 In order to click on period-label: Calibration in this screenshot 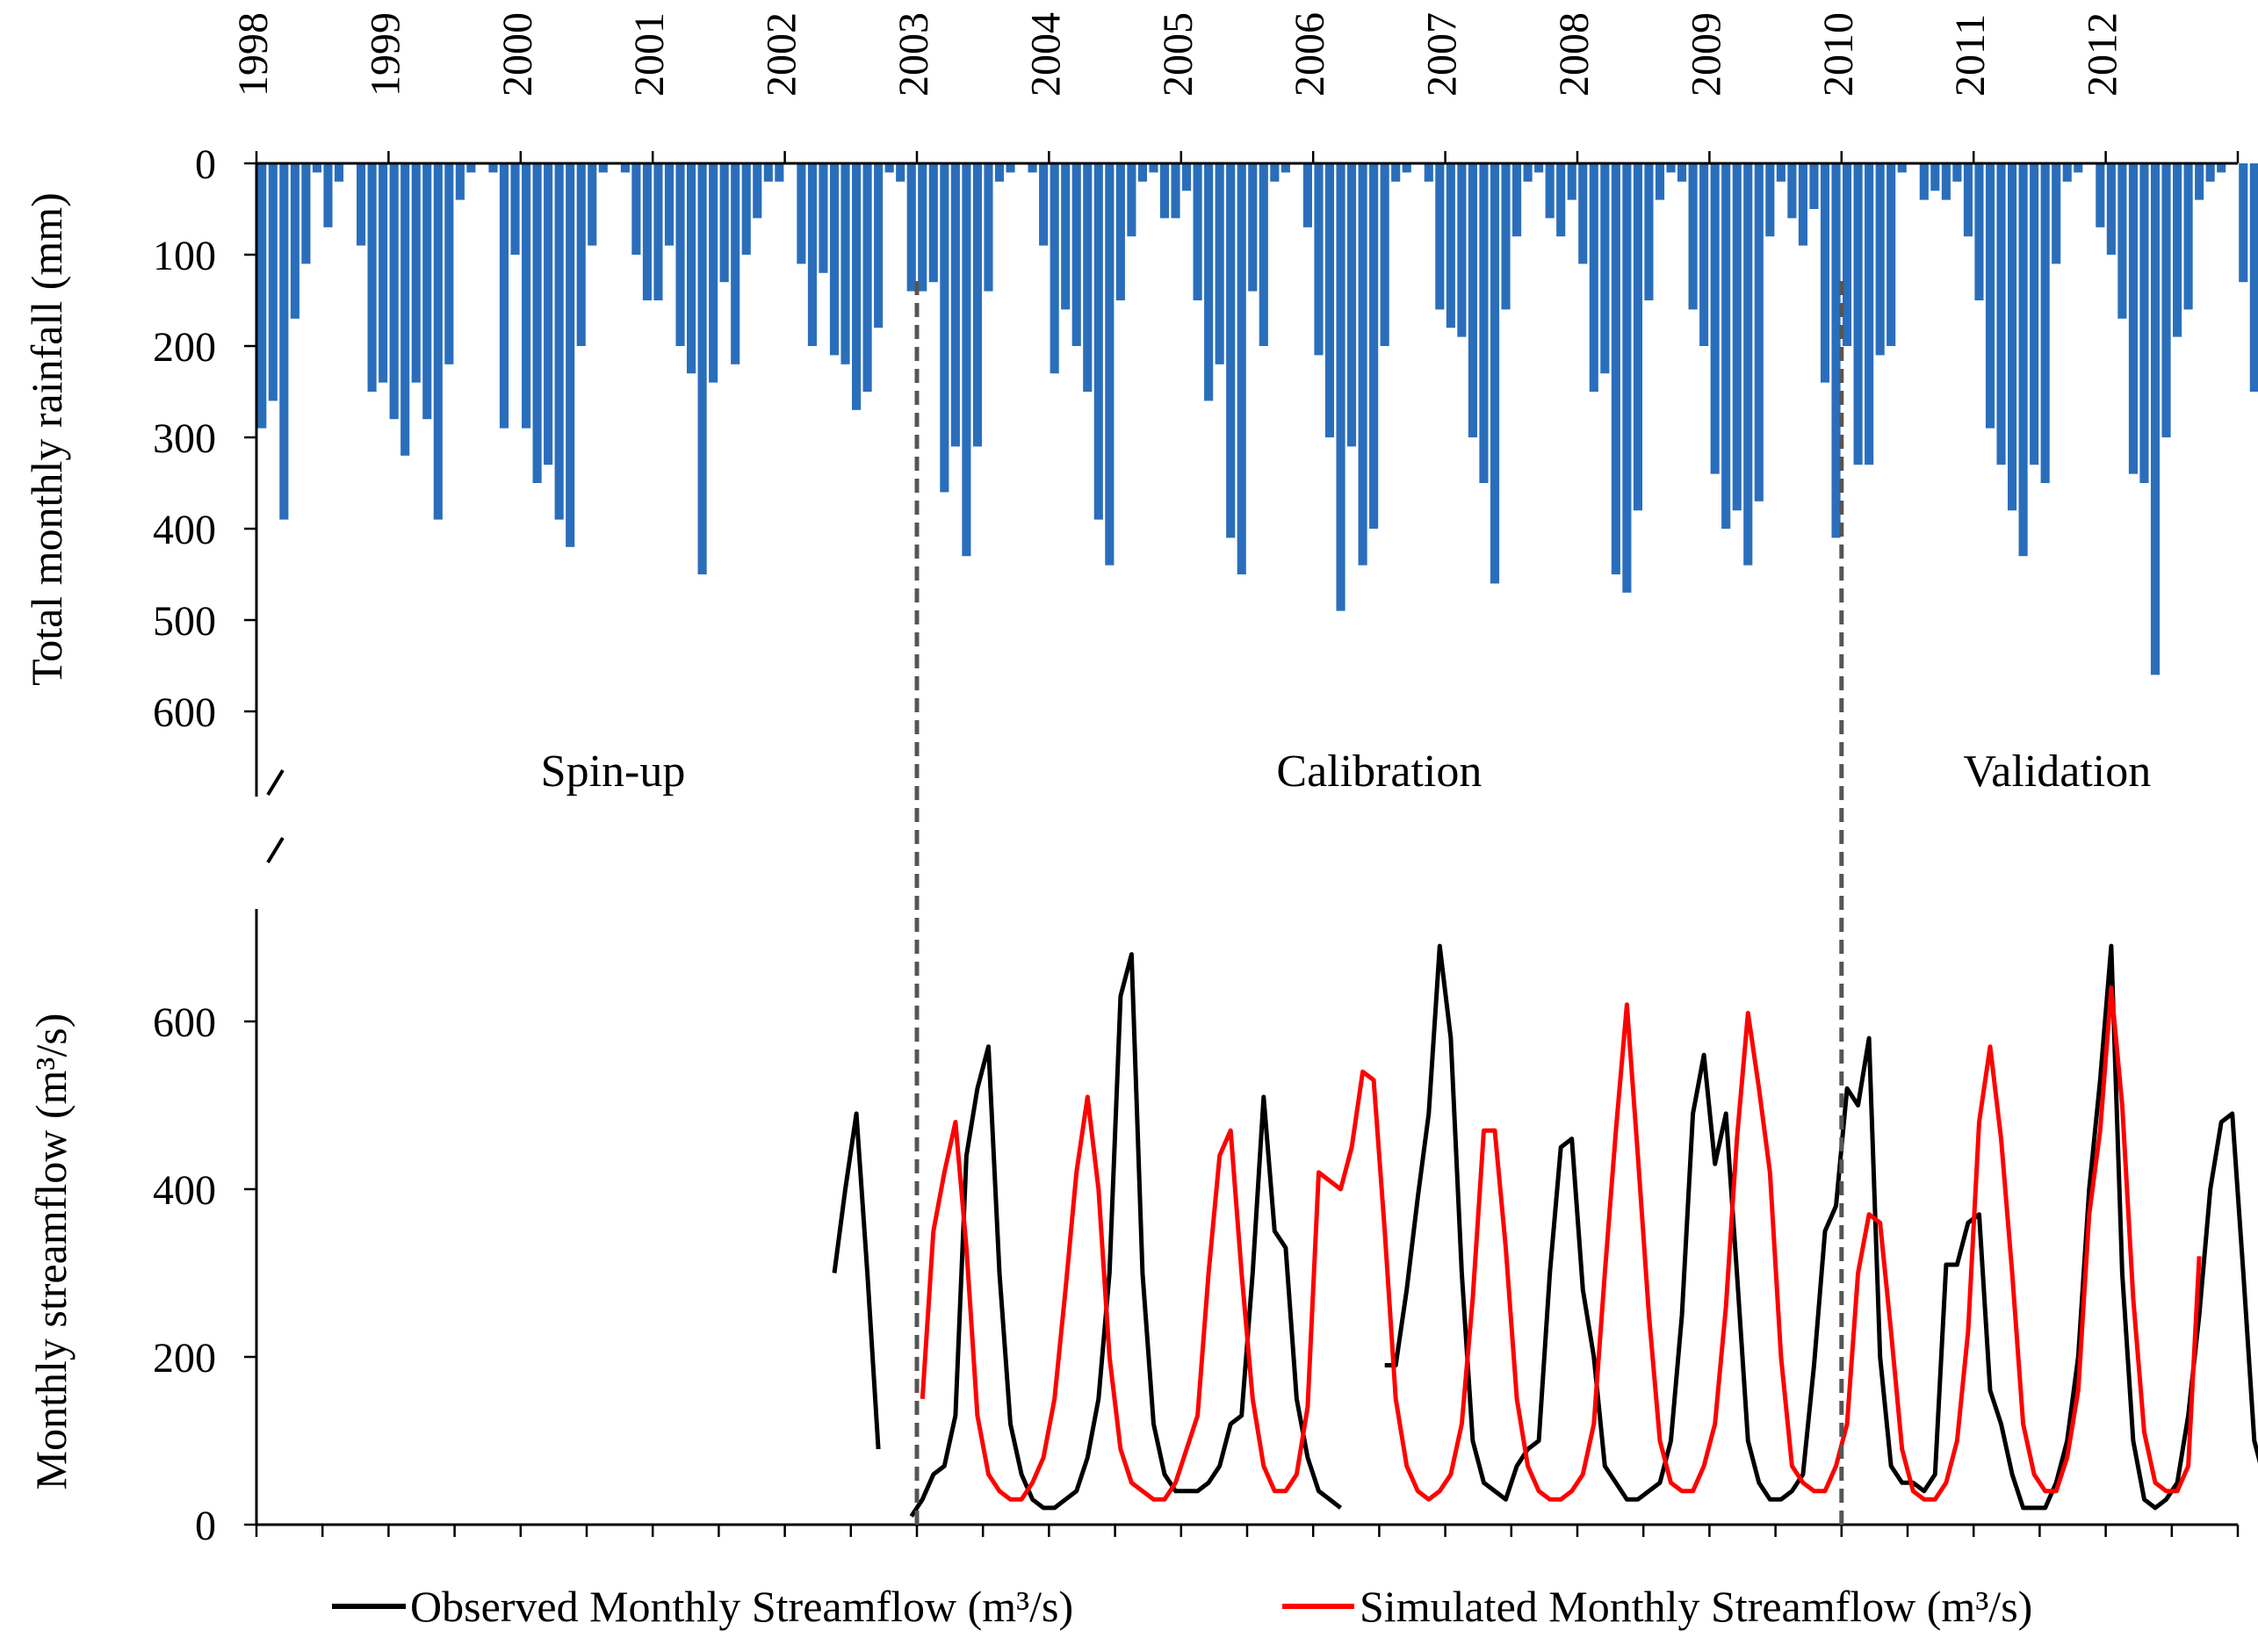, I will do `click(1379, 772)`.